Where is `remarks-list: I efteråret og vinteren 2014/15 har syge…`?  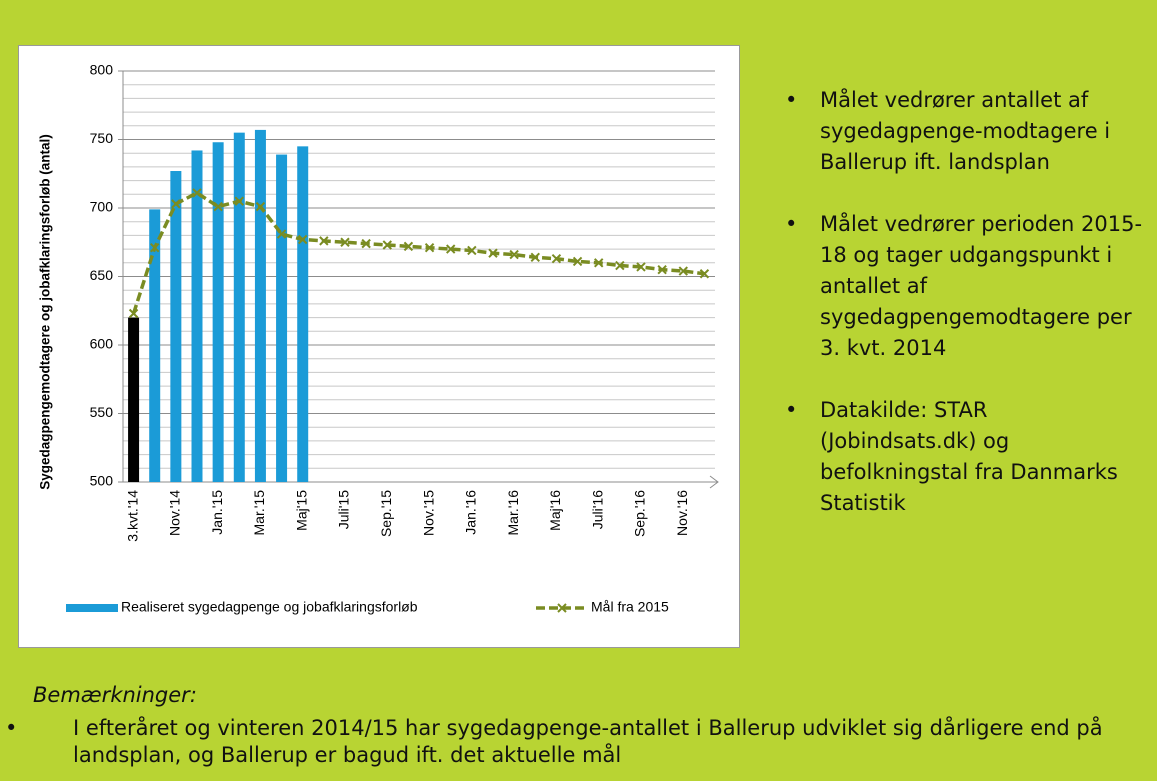
remarks-list: I efteråret og vinteren 2014/15 har syge… is located at coordinates (574, 742).